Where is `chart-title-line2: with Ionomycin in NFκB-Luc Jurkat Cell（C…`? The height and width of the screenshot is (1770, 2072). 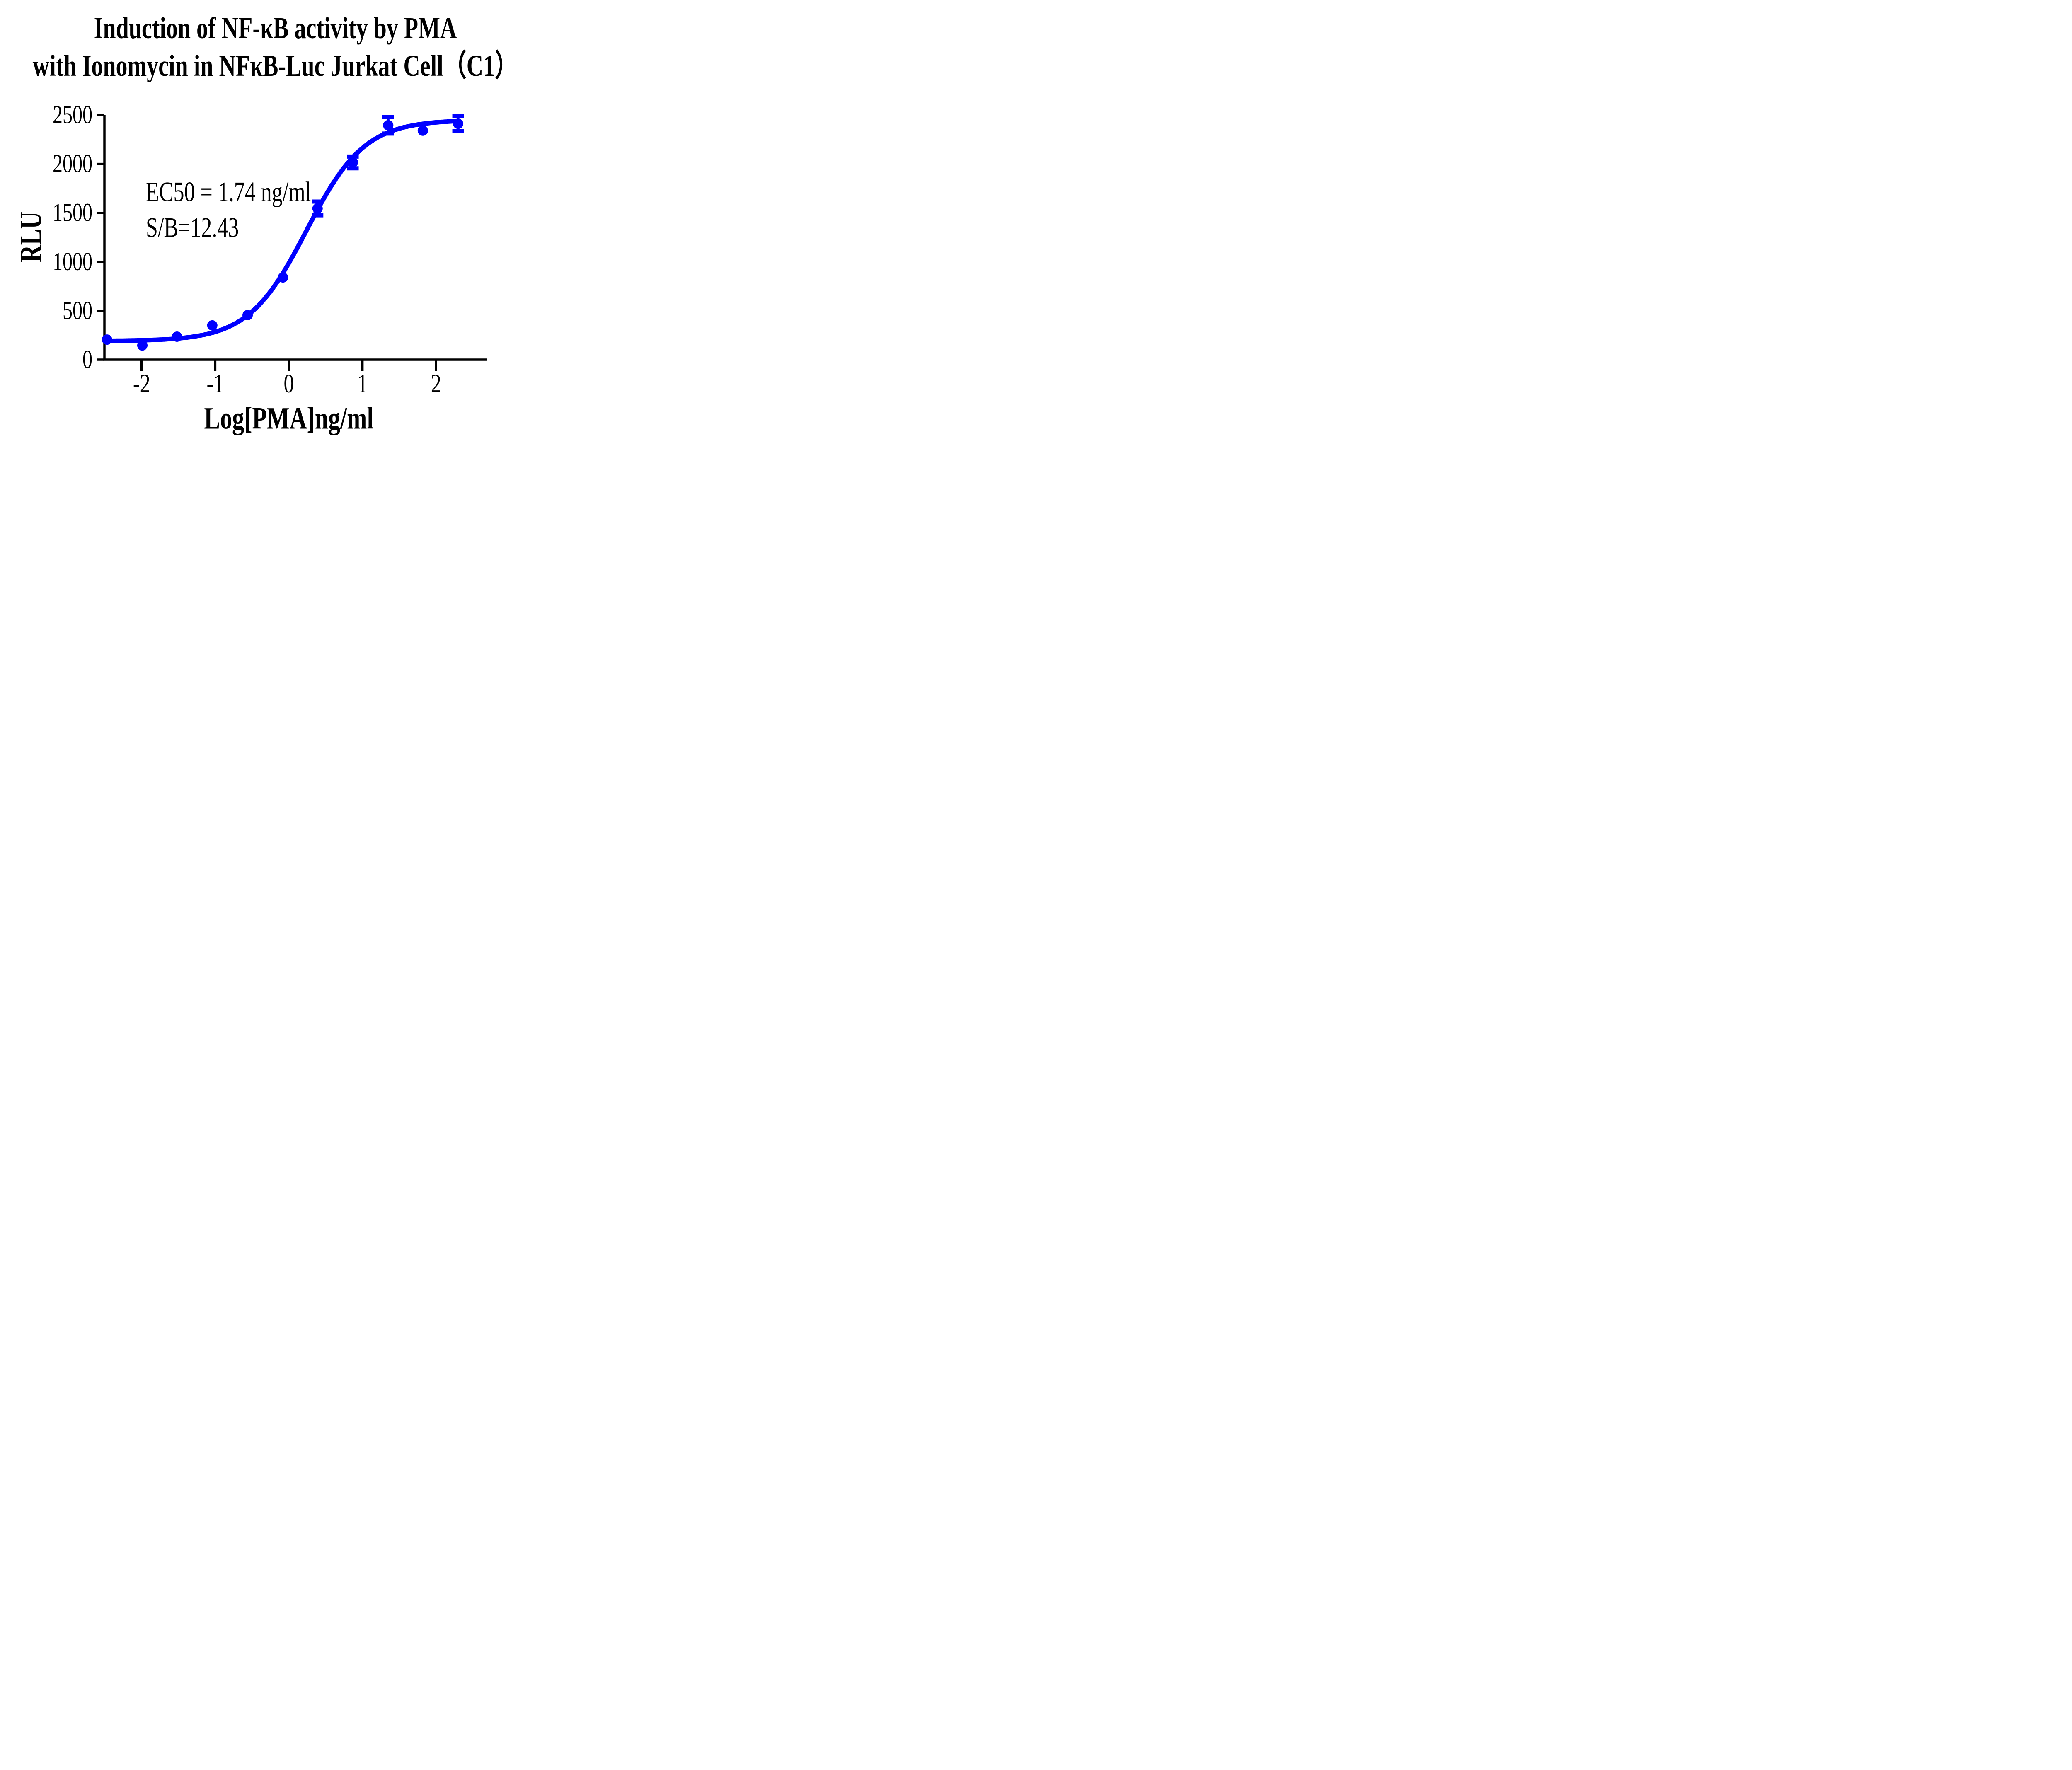
chart-title-line2: with Ionomycin in NFκB-Luc Jurkat Cell（C… is located at coordinates (275, 66).